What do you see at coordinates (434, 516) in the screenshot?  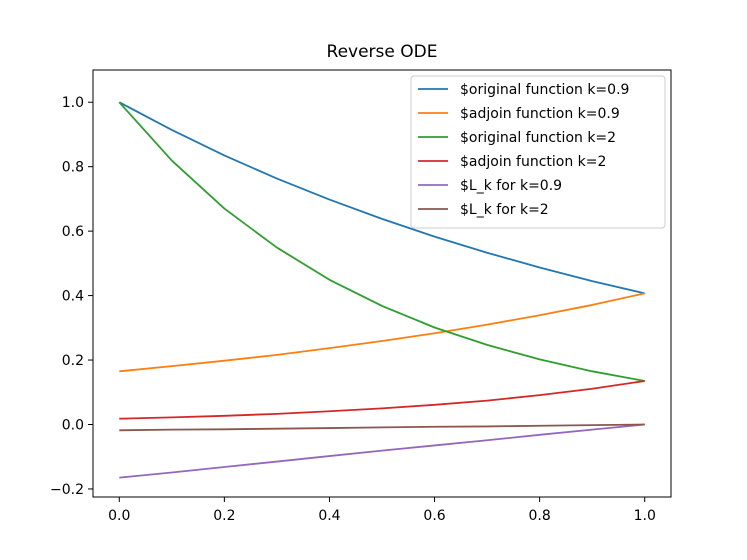 I see `x-tick-label: 0.6` at bounding box center [434, 516].